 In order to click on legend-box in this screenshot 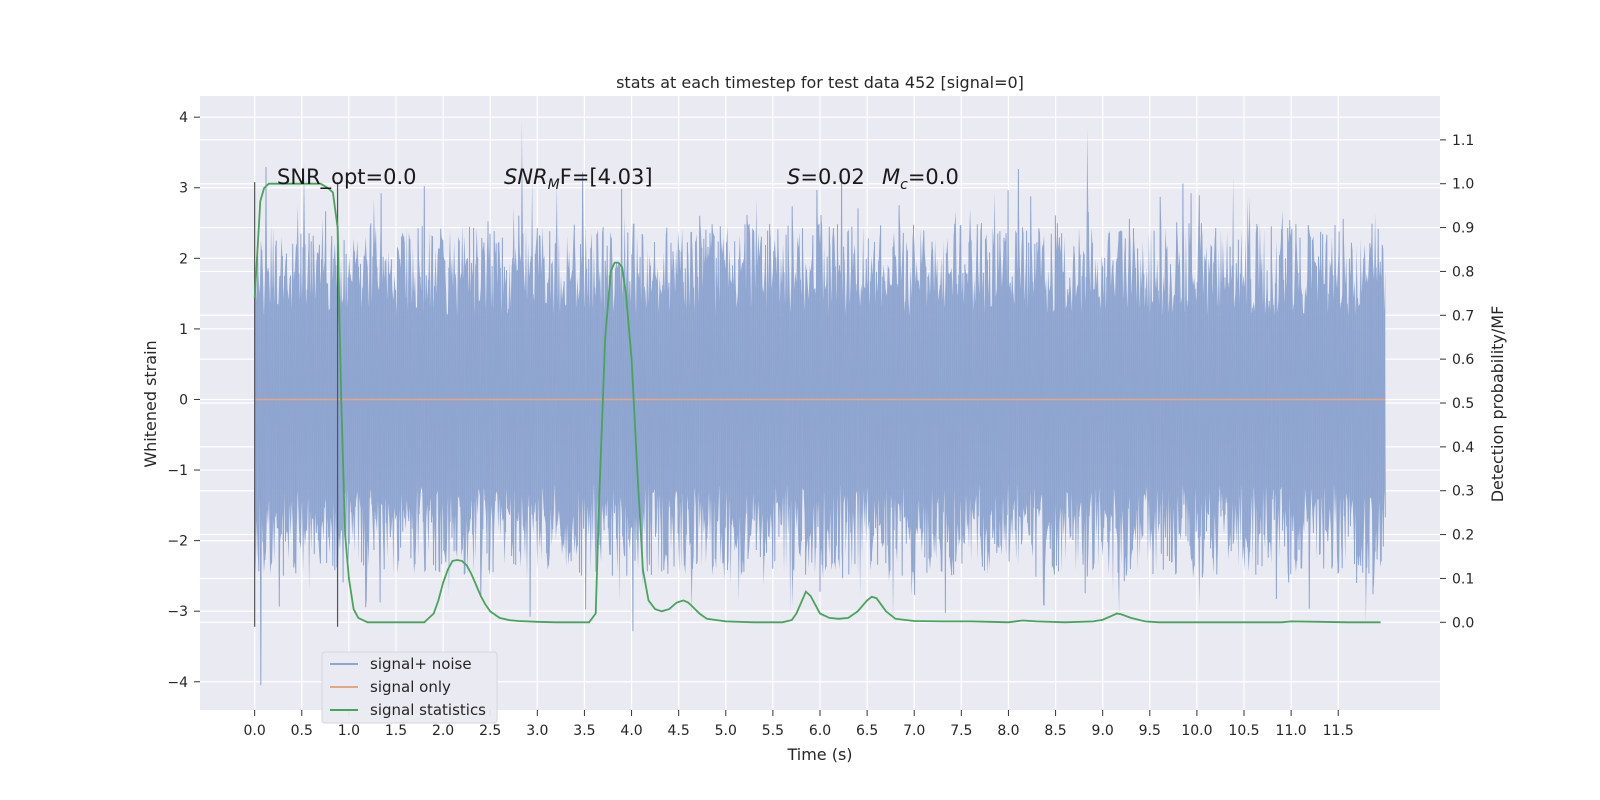, I will do `click(409, 687)`.